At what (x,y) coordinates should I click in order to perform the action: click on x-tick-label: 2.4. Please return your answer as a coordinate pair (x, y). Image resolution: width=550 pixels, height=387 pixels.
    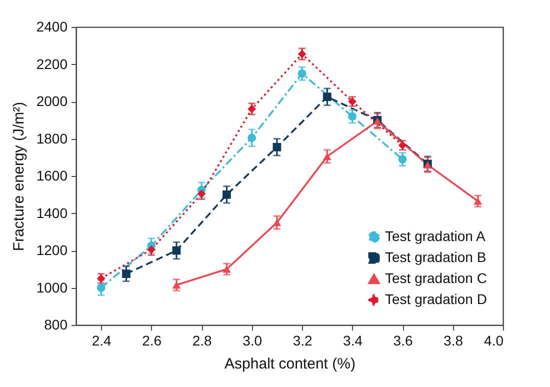
    Looking at the image, I should click on (102, 340).